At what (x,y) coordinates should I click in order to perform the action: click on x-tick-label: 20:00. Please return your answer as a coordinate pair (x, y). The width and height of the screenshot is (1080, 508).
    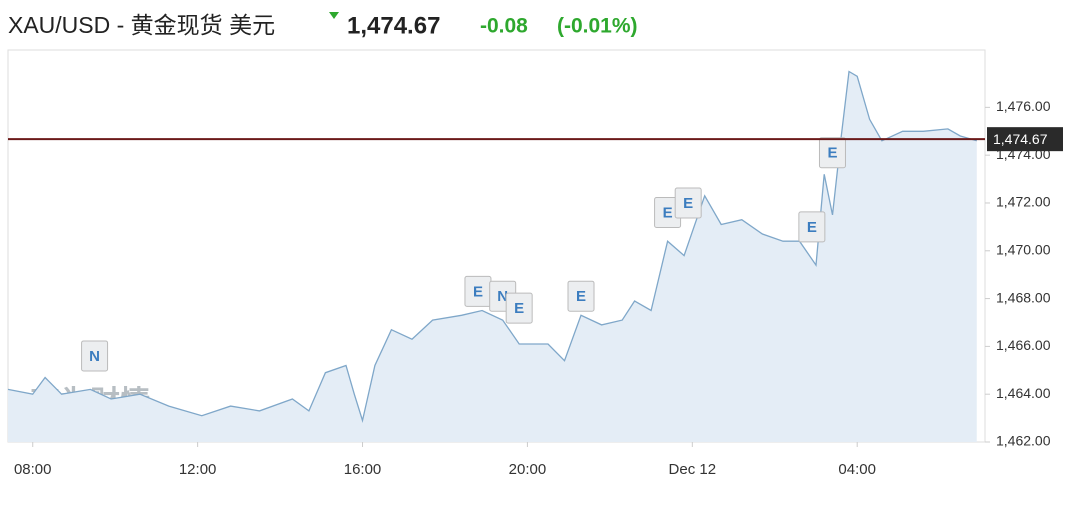
    Looking at the image, I should click on (528, 469).